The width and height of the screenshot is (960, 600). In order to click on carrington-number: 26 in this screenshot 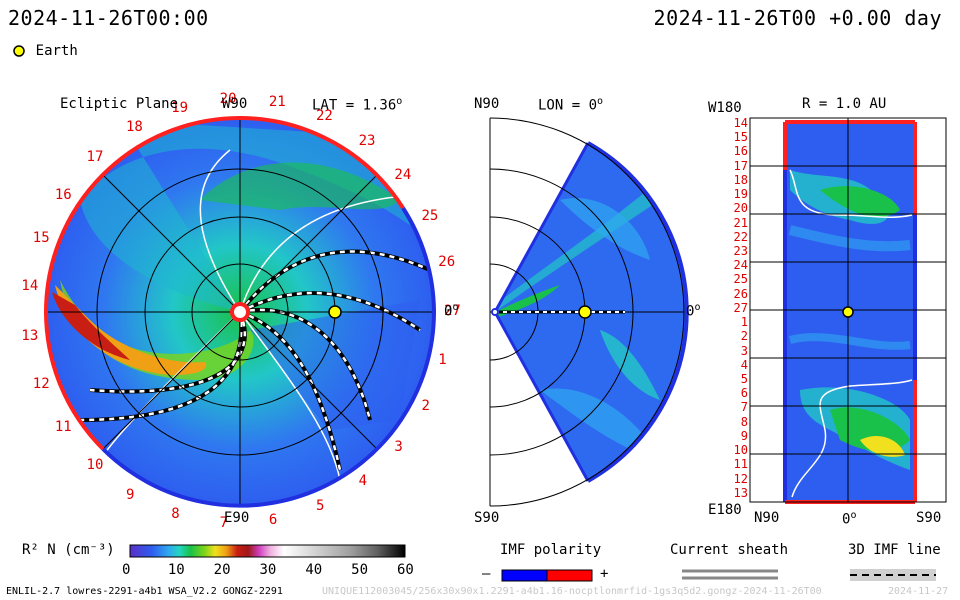, I will do `click(447, 262)`.